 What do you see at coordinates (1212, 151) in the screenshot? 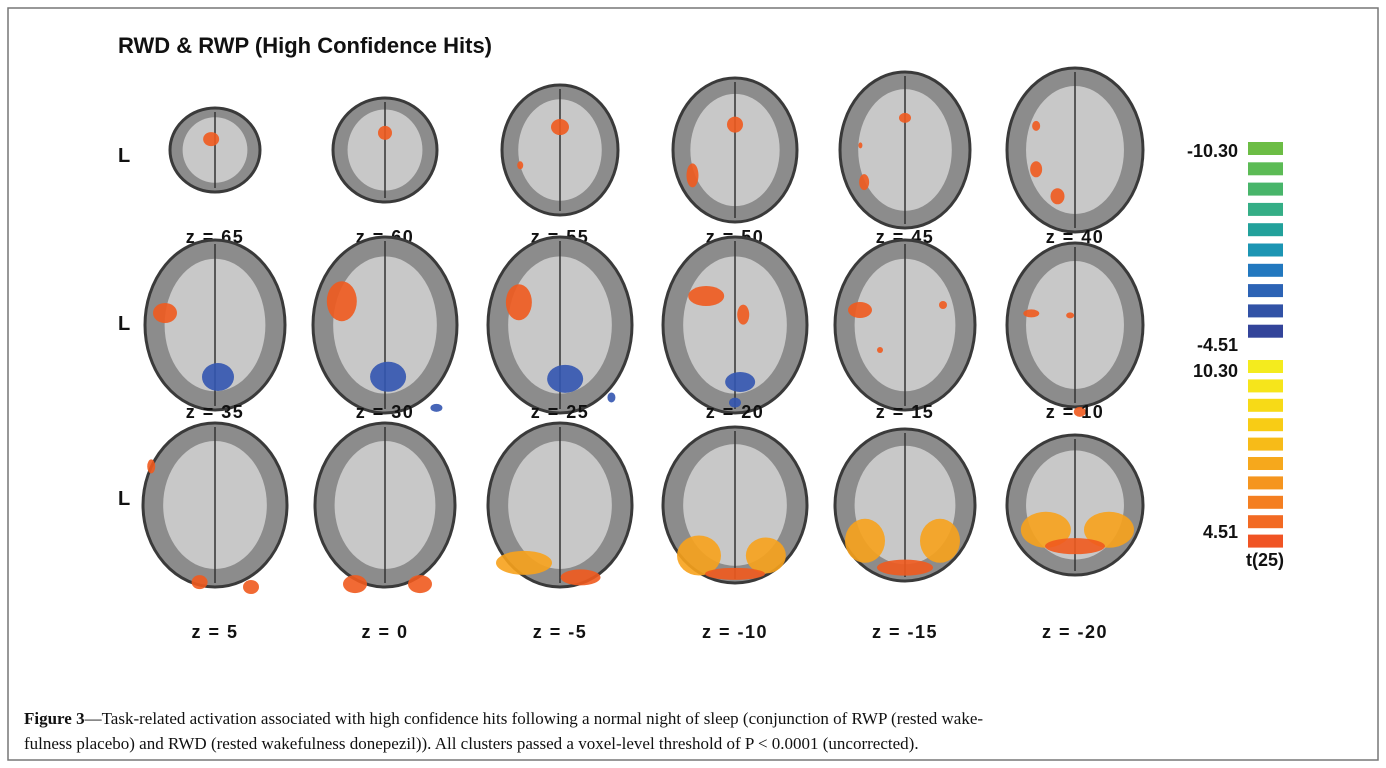
I see `colorbar-label: -10.30` at bounding box center [1212, 151].